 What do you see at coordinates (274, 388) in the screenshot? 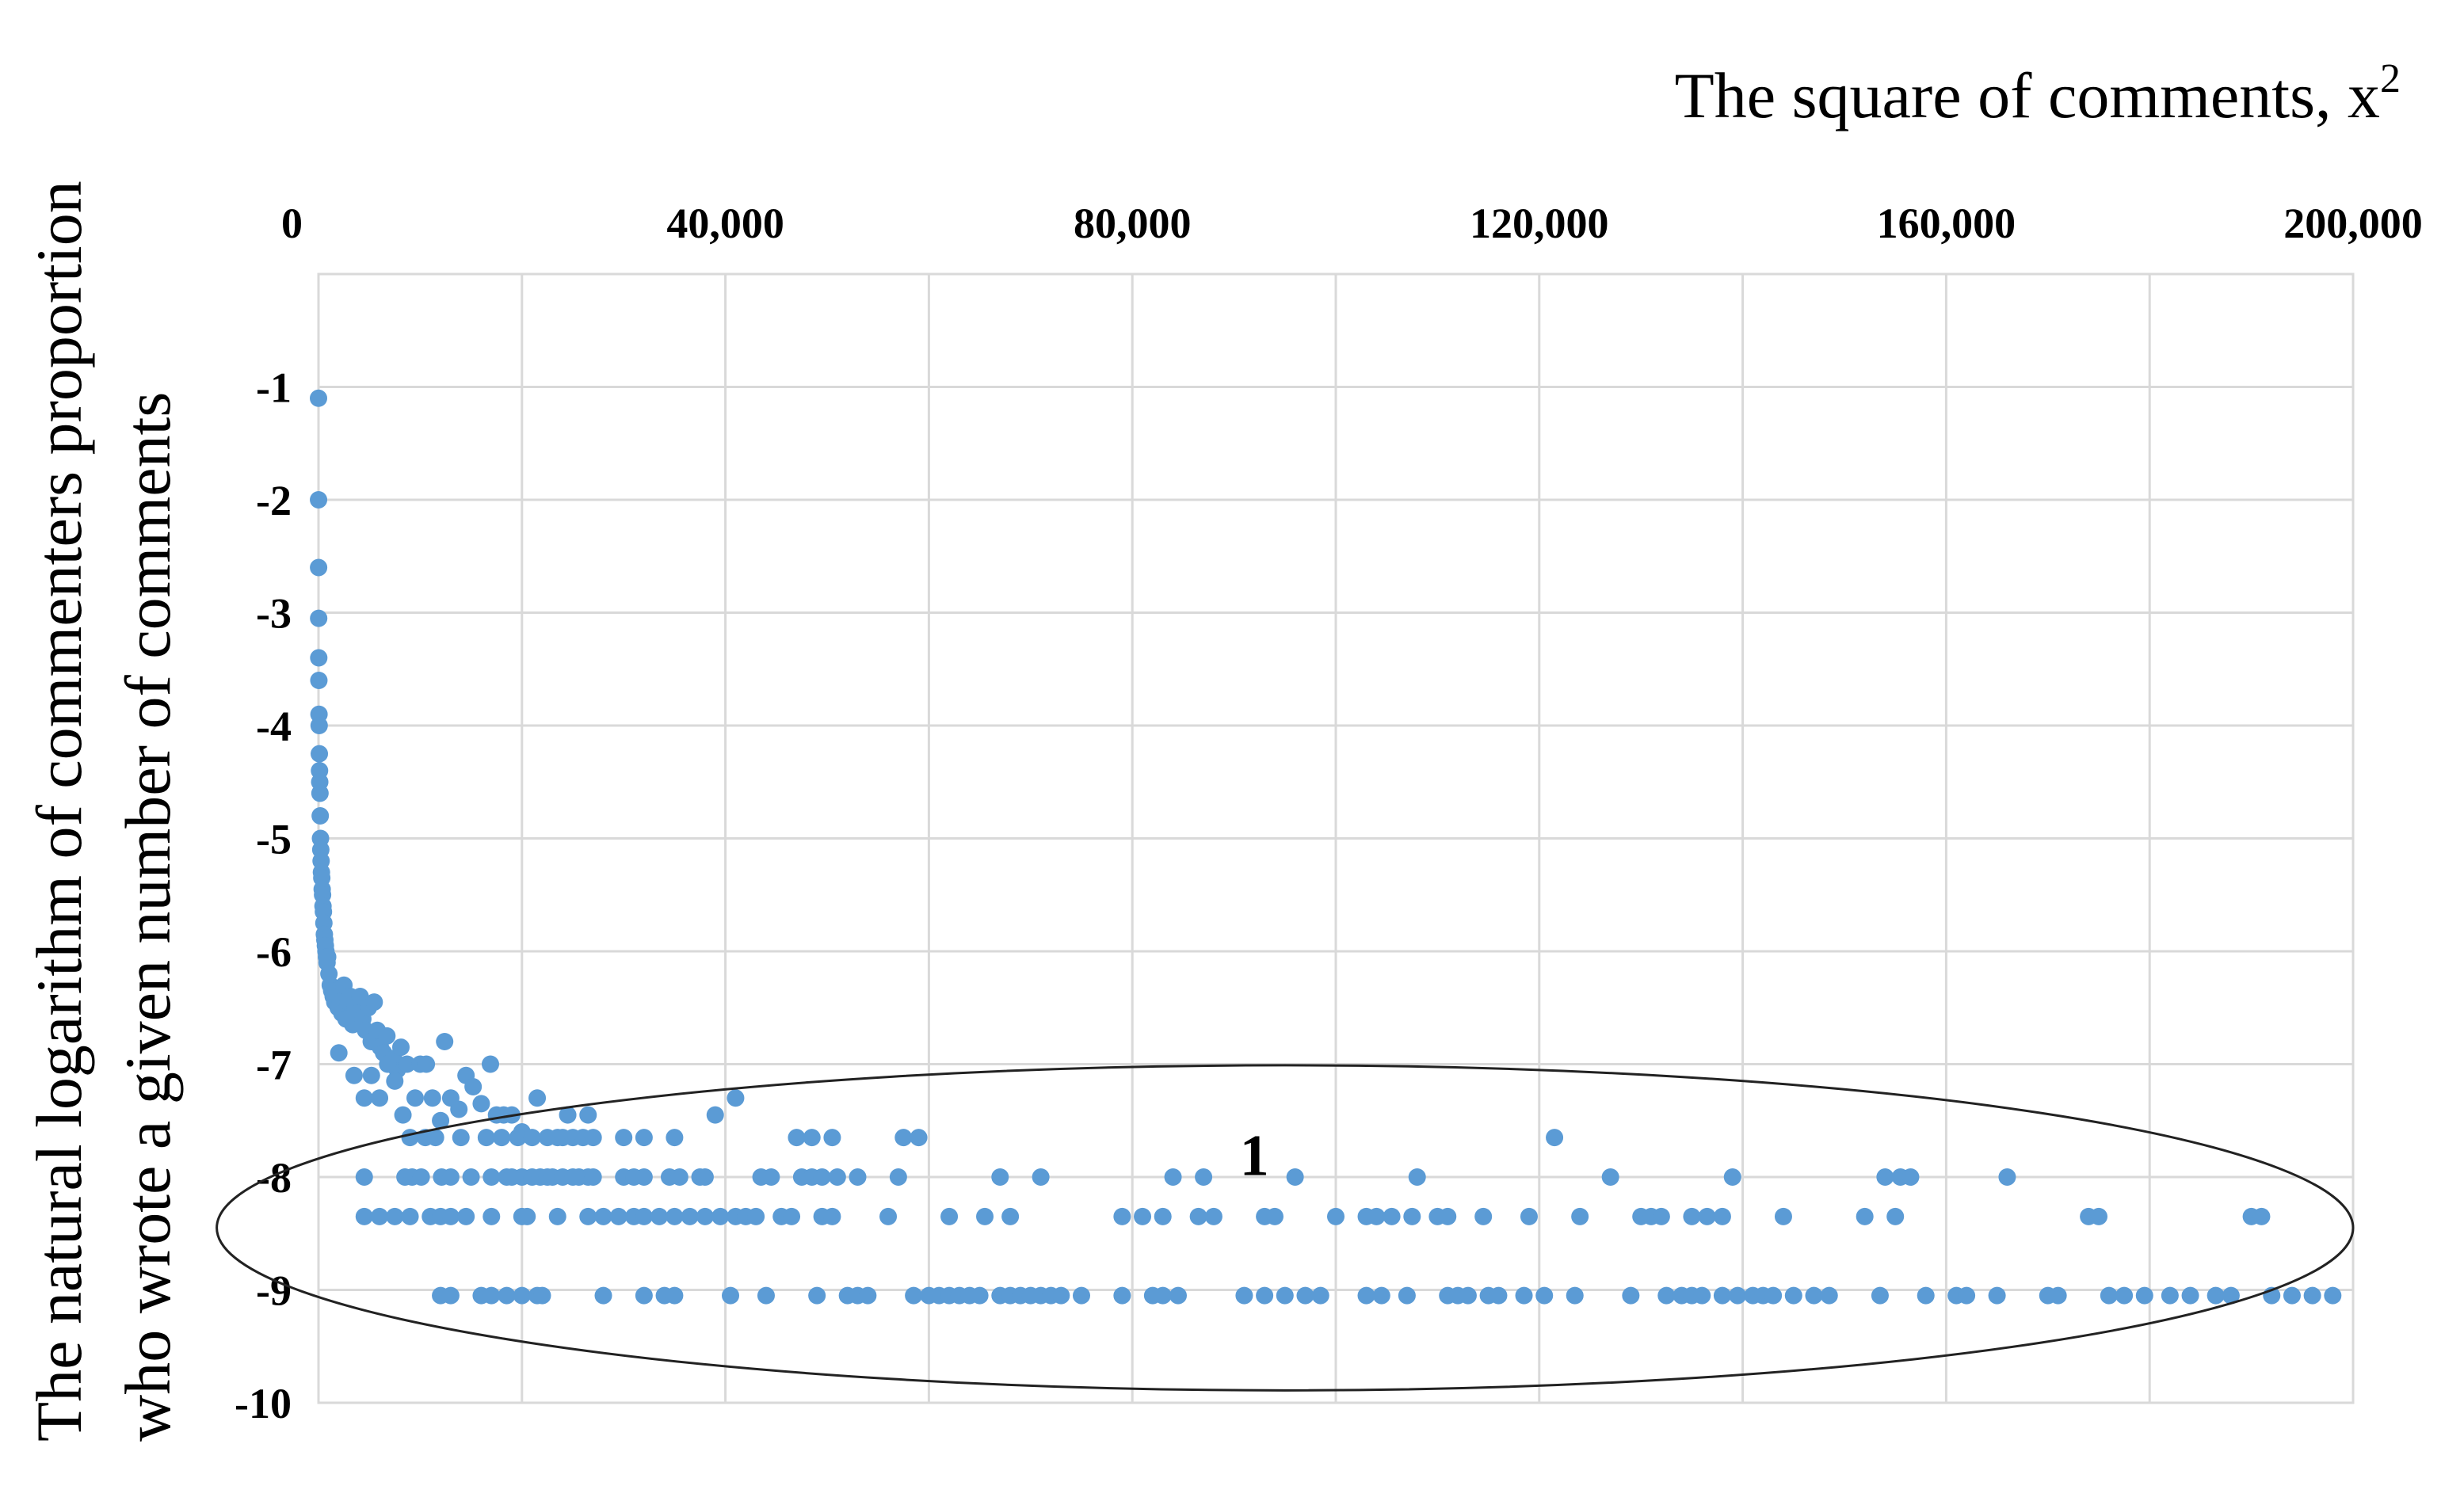
I see `y-tick-label: -1` at bounding box center [274, 388].